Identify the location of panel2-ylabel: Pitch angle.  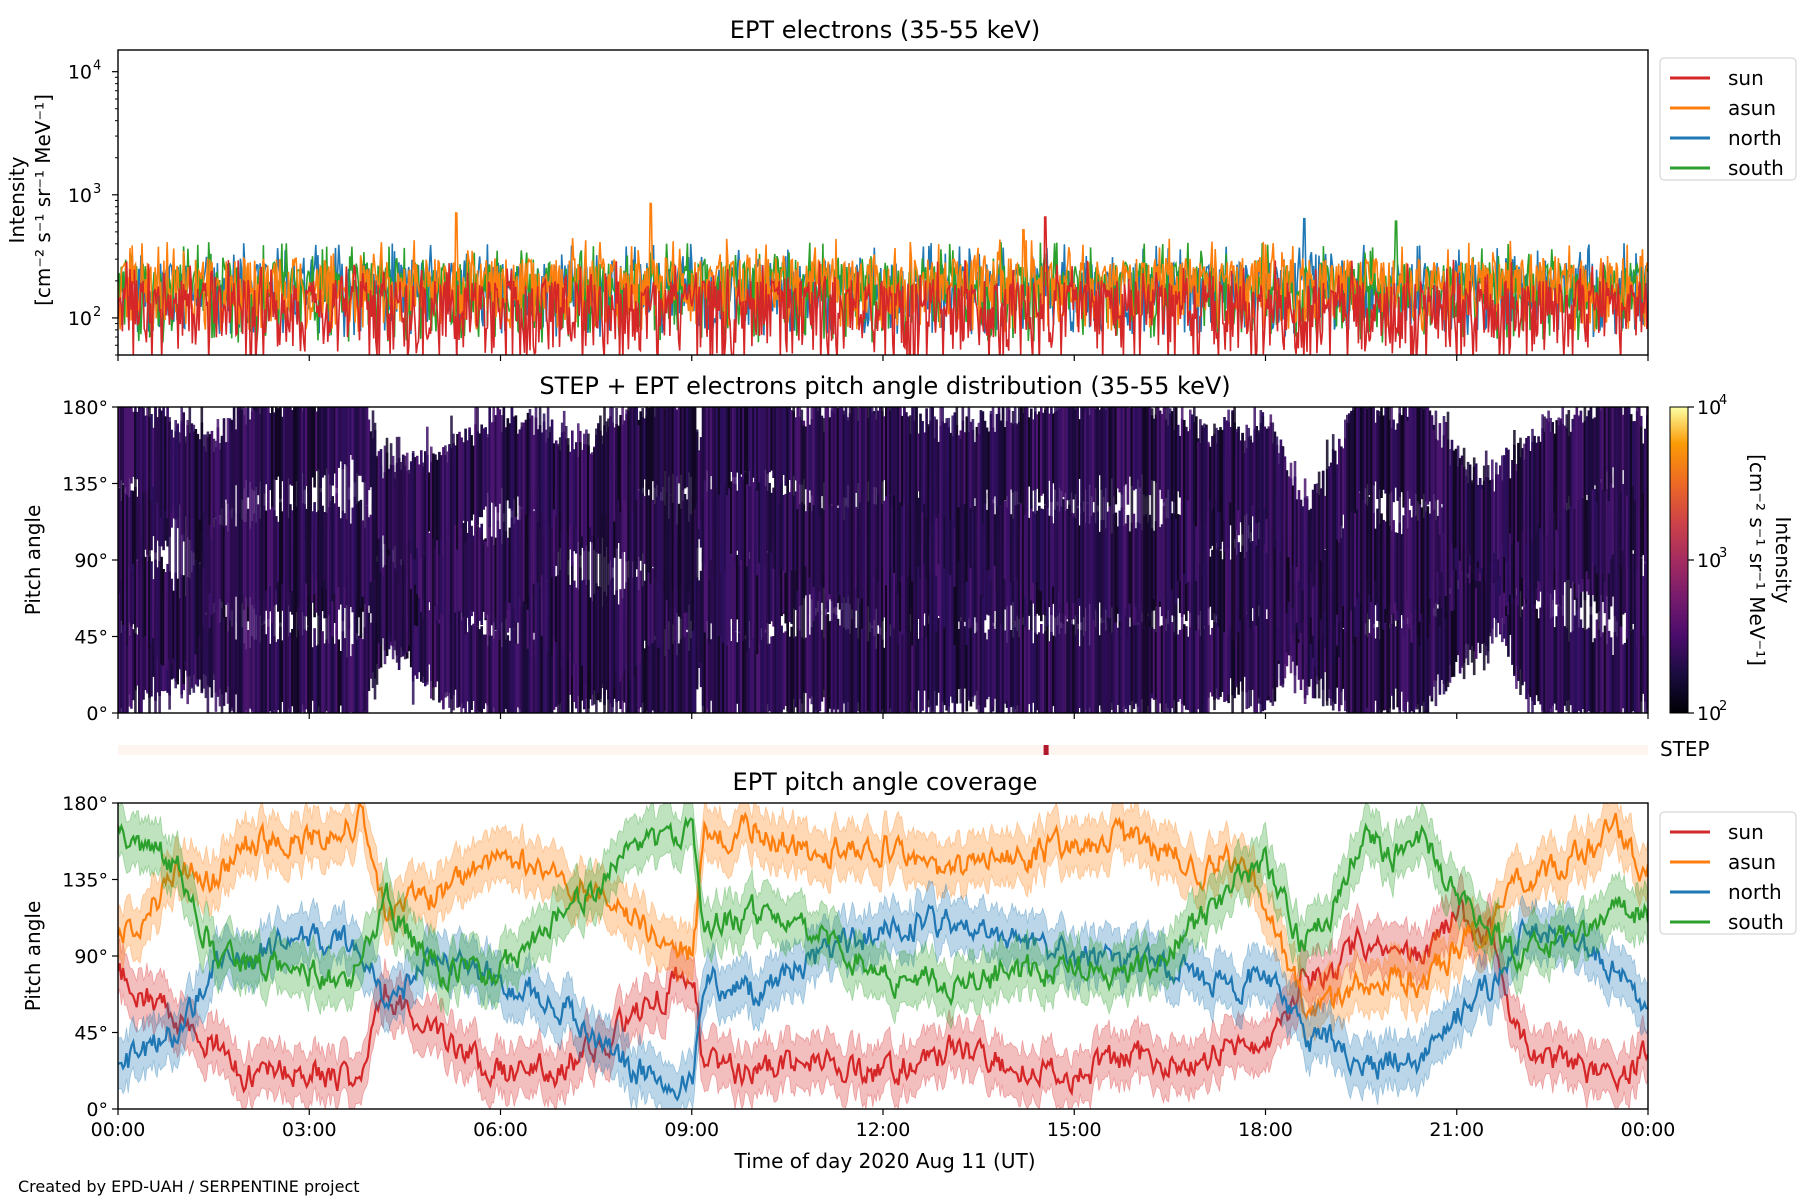
(33, 560).